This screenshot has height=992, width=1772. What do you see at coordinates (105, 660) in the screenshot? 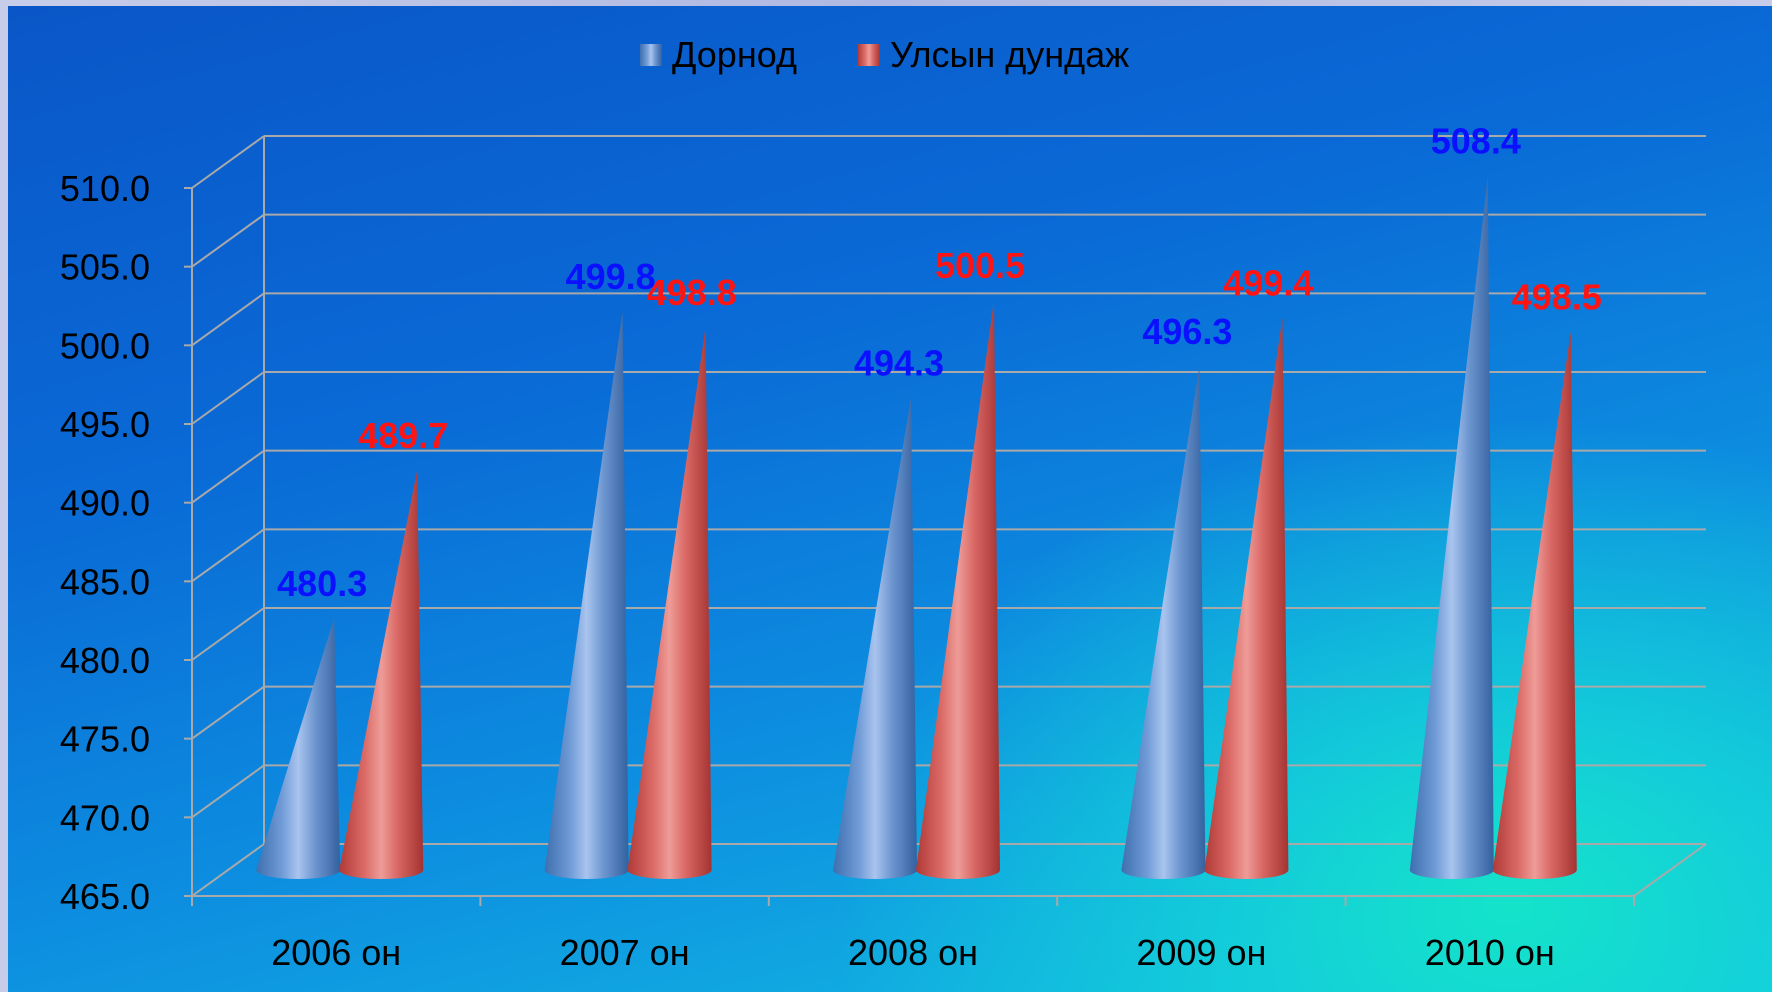
I see `y-tick-label: 480.0` at bounding box center [105, 660].